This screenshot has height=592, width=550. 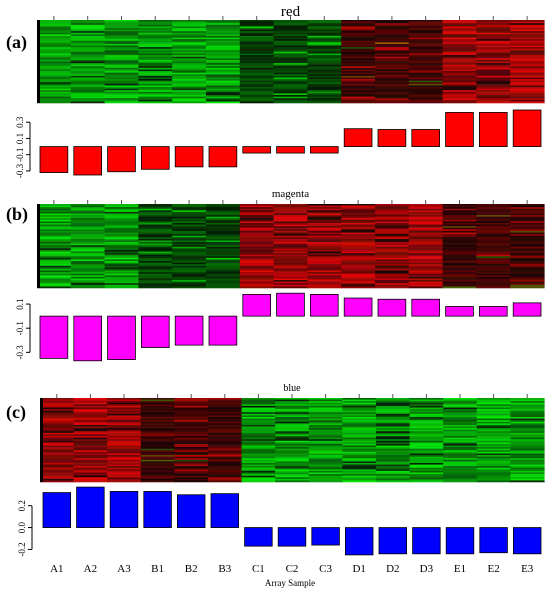 I want to click on bar-B2, so click(x=189, y=330).